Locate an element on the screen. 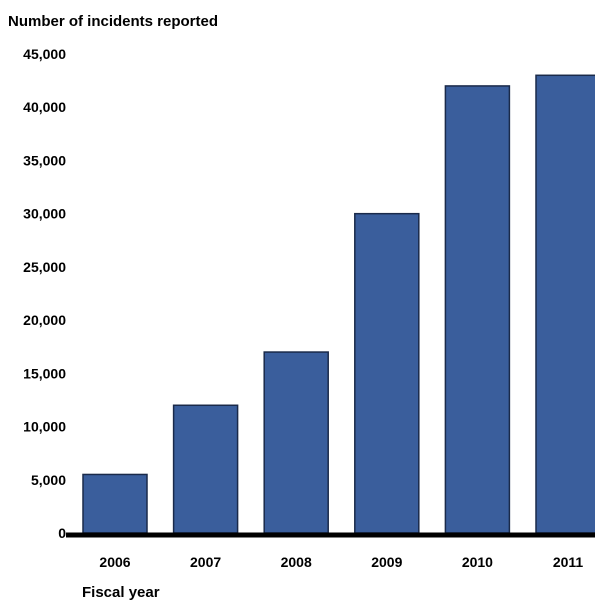 This screenshot has height=604, width=595. y-tick-label: 20,000 is located at coordinates (44, 320).